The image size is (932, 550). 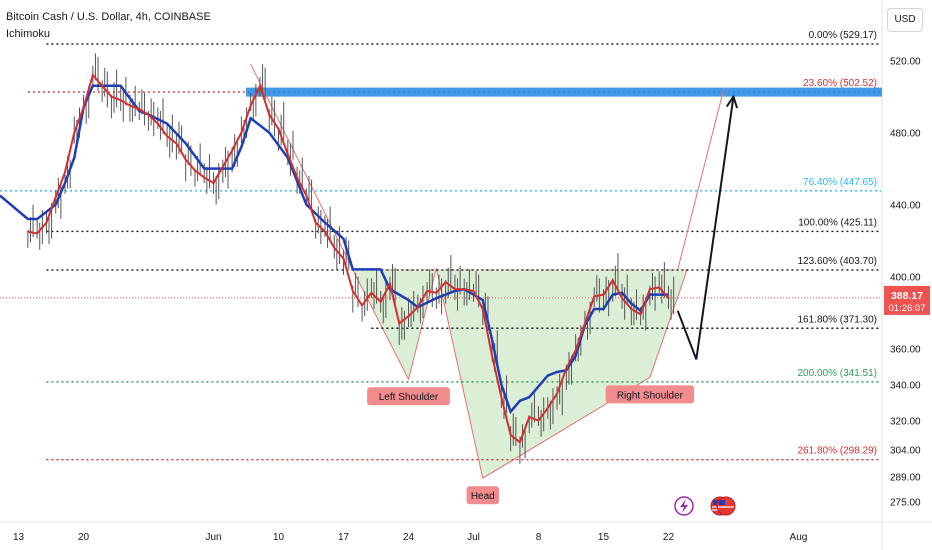 I want to click on x-tick-label: Jul, so click(x=473, y=537).